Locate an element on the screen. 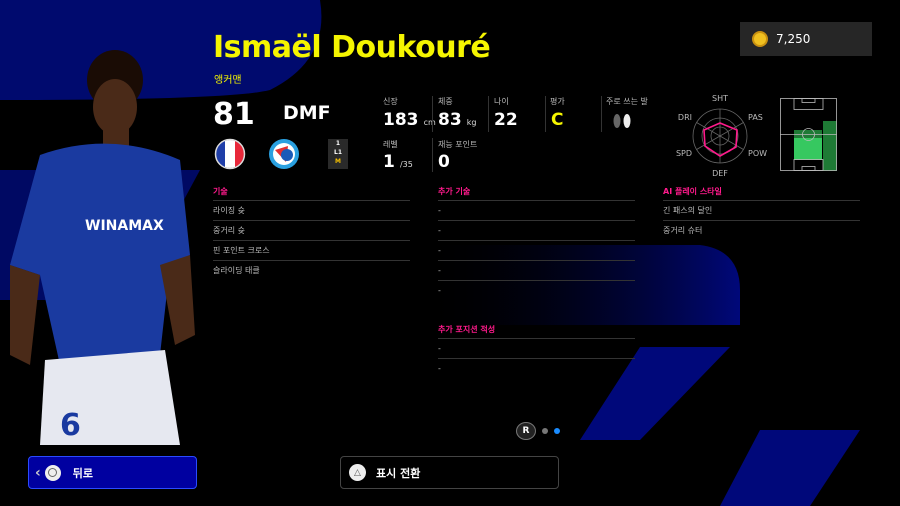 The width and height of the screenshot is (900, 506). extra-skills-title: 추가 기술 is located at coordinates (454, 191).